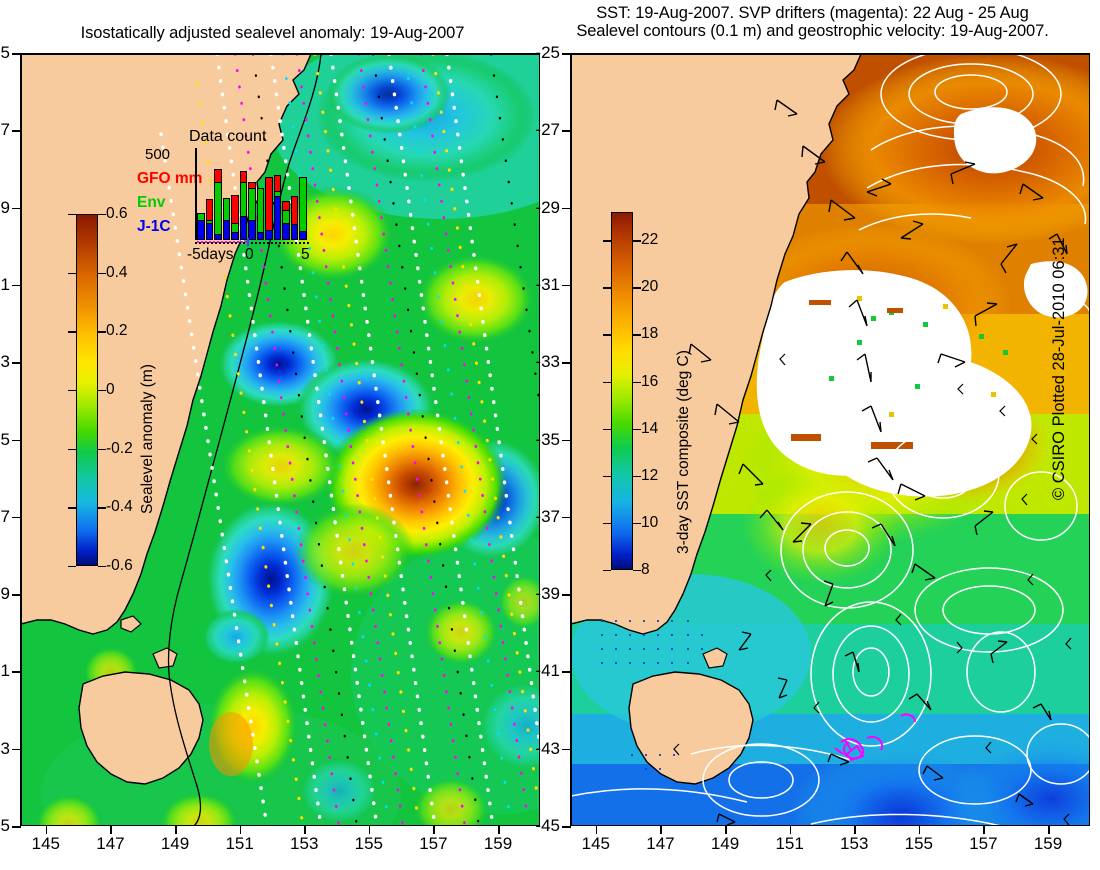  Describe the element at coordinates (368, 843) in the screenshot. I see `x-tick-label: 155` at that location.